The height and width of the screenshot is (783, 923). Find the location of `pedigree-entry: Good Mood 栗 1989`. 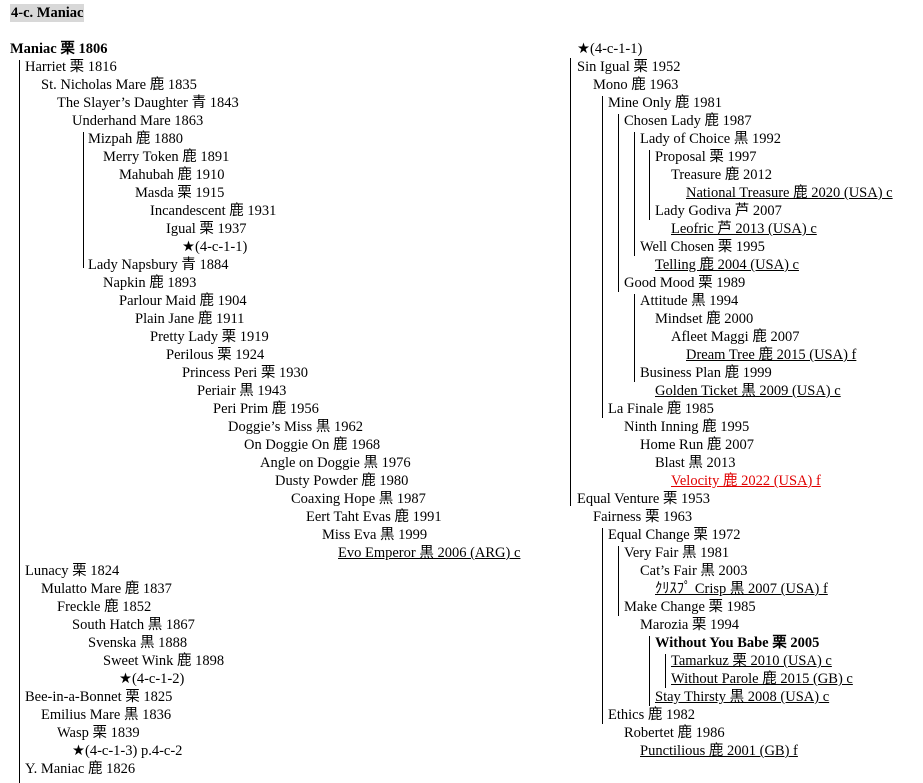

pedigree-entry: Good Mood 栗 1989 is located at coordinates (685, 283).